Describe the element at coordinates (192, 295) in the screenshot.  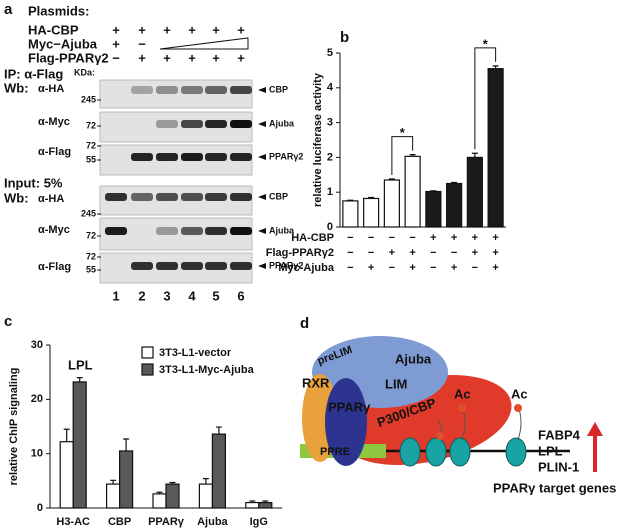
I see `lane-number: 4` at that location.